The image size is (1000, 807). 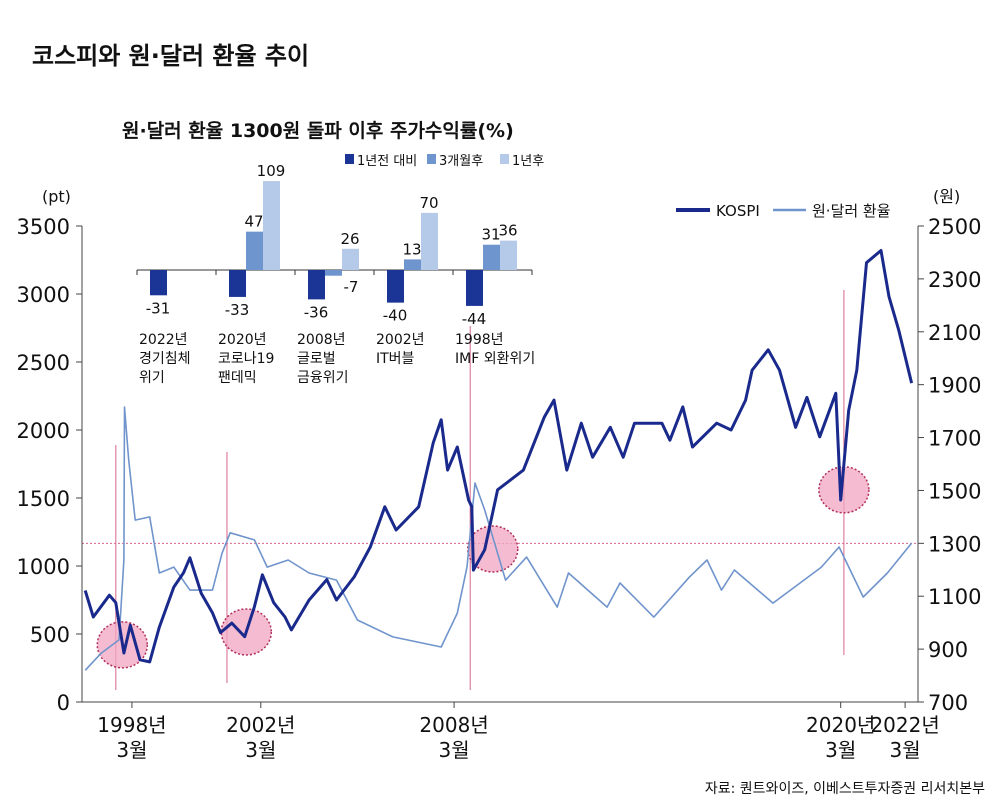 What do you see at coordinates (163, 340) in the screenshot?
I see `inset-category-line1: 2022년` at bounding box center [163, 340].